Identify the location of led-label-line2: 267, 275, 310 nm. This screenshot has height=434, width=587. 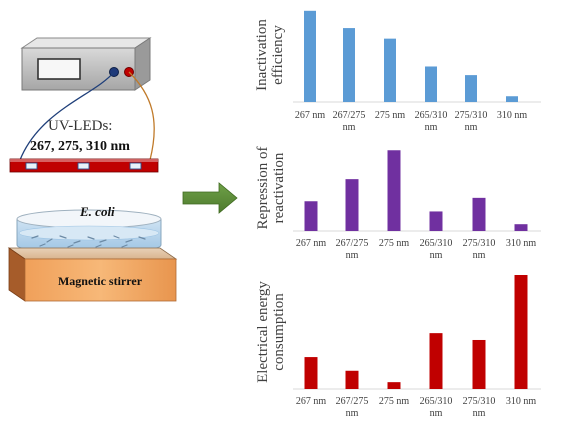
(80, 146).